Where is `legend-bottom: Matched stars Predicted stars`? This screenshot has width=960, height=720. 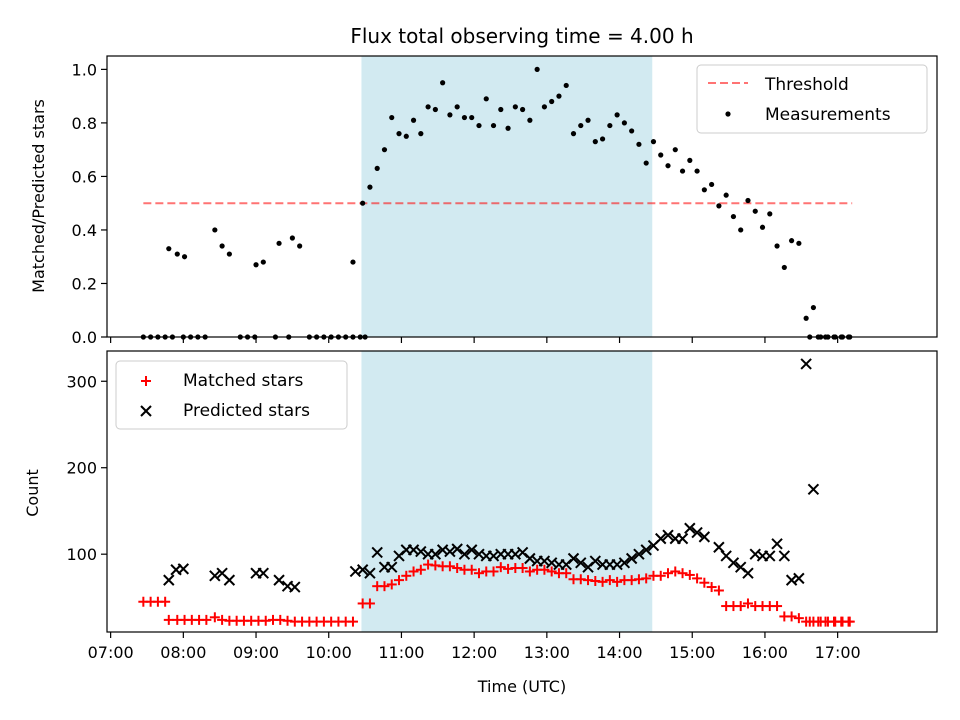
legend-bottom: Matched stars Predicted stars is located at coordinates (231, 395).